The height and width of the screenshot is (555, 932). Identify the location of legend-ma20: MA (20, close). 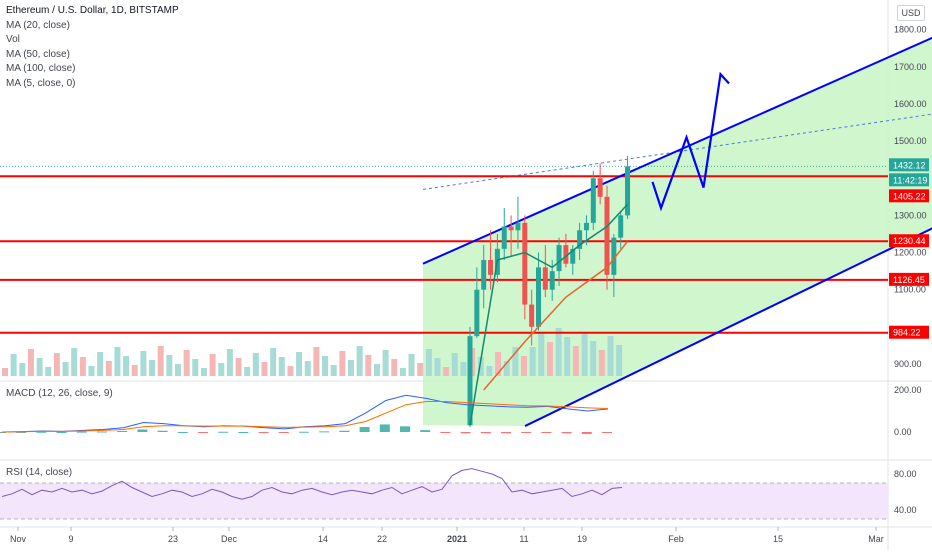
(38, 25).